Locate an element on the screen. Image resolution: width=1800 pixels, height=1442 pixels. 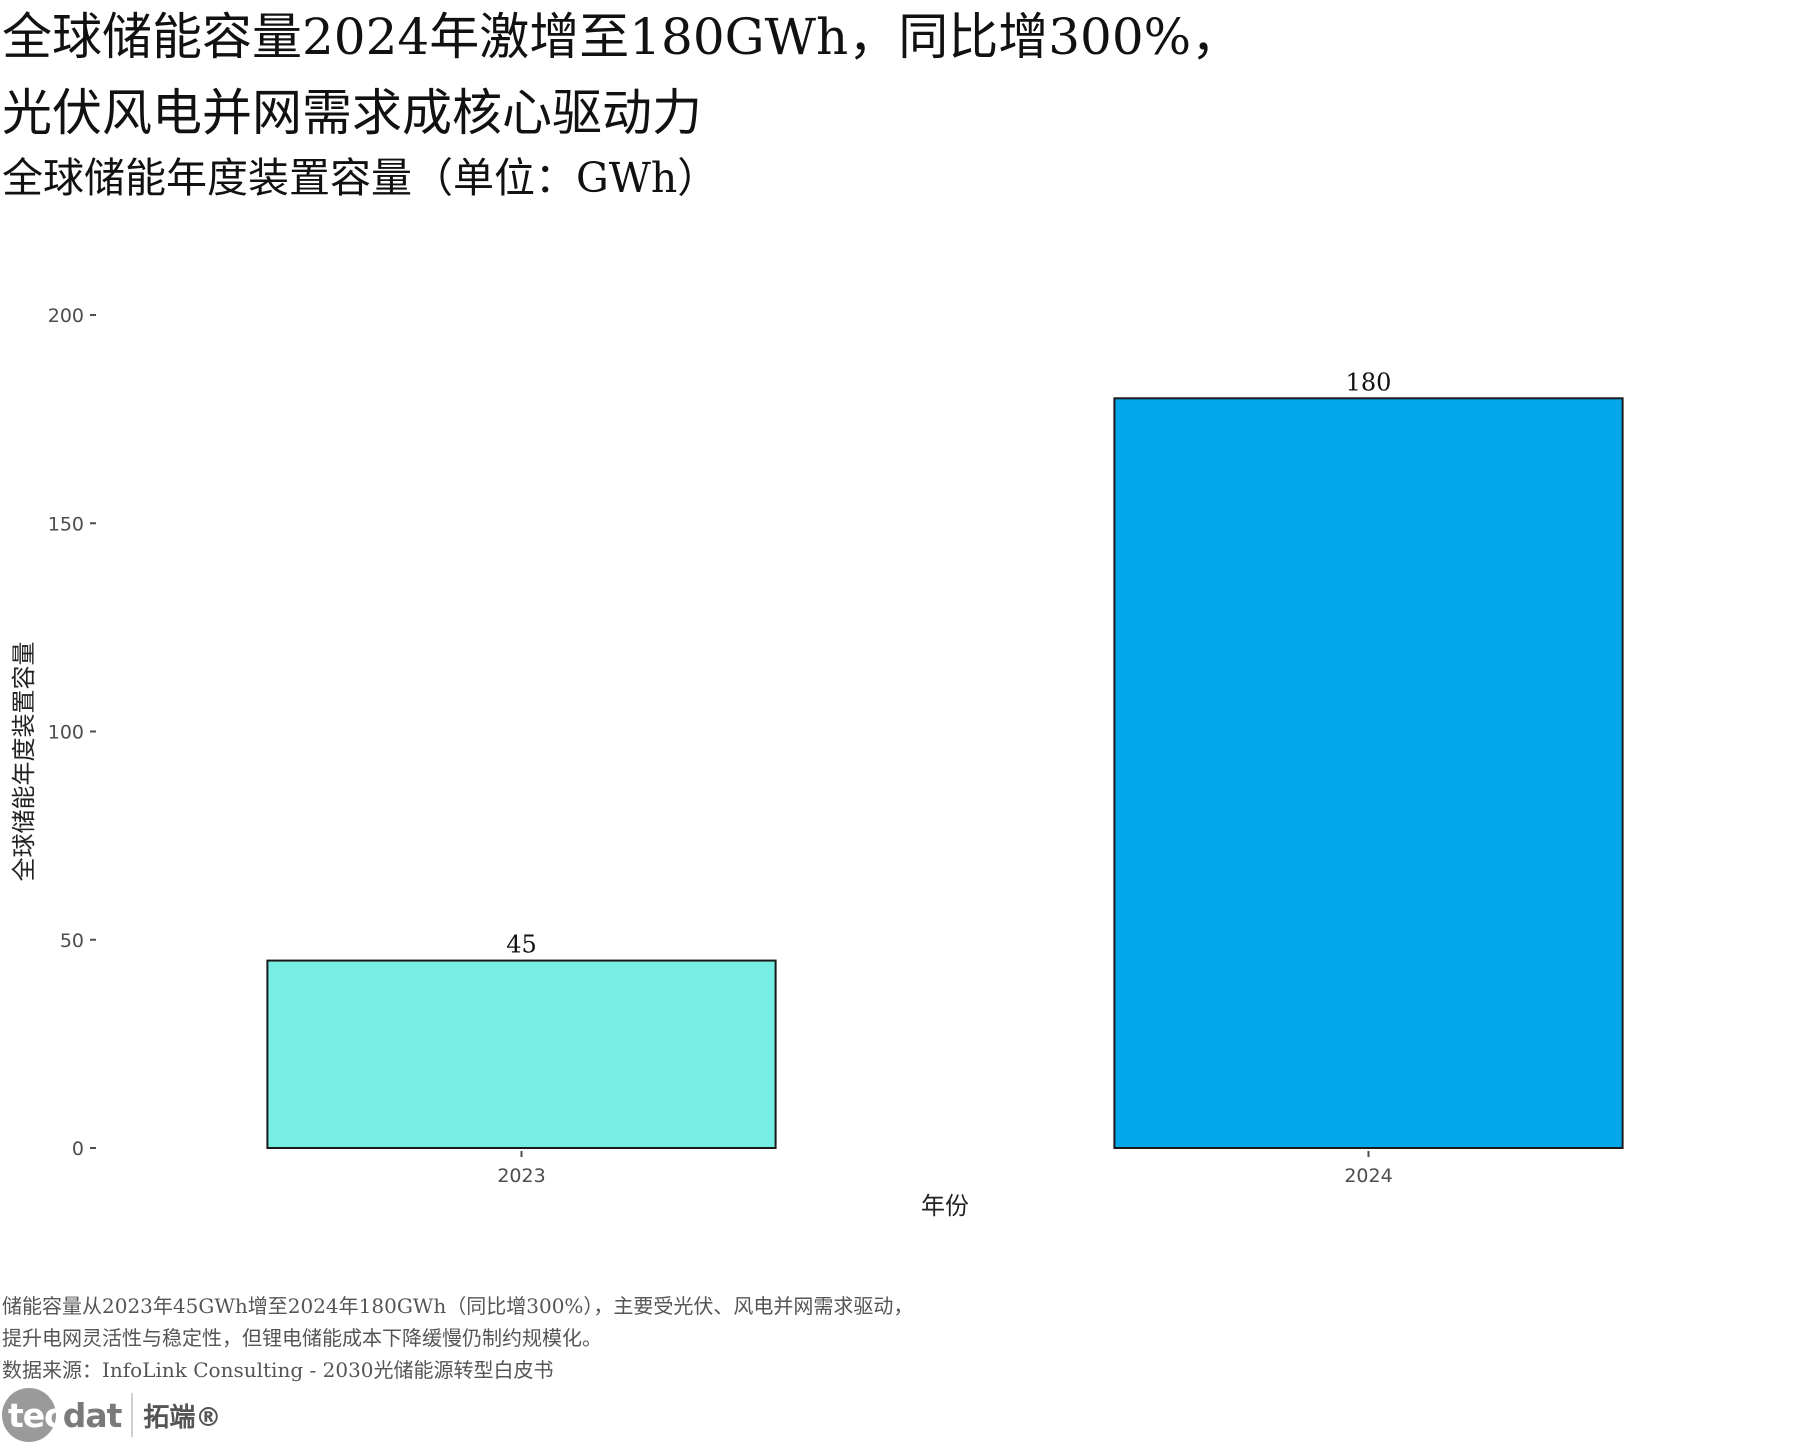
y-tick-label: 50 is located at coordinates (72, 941).